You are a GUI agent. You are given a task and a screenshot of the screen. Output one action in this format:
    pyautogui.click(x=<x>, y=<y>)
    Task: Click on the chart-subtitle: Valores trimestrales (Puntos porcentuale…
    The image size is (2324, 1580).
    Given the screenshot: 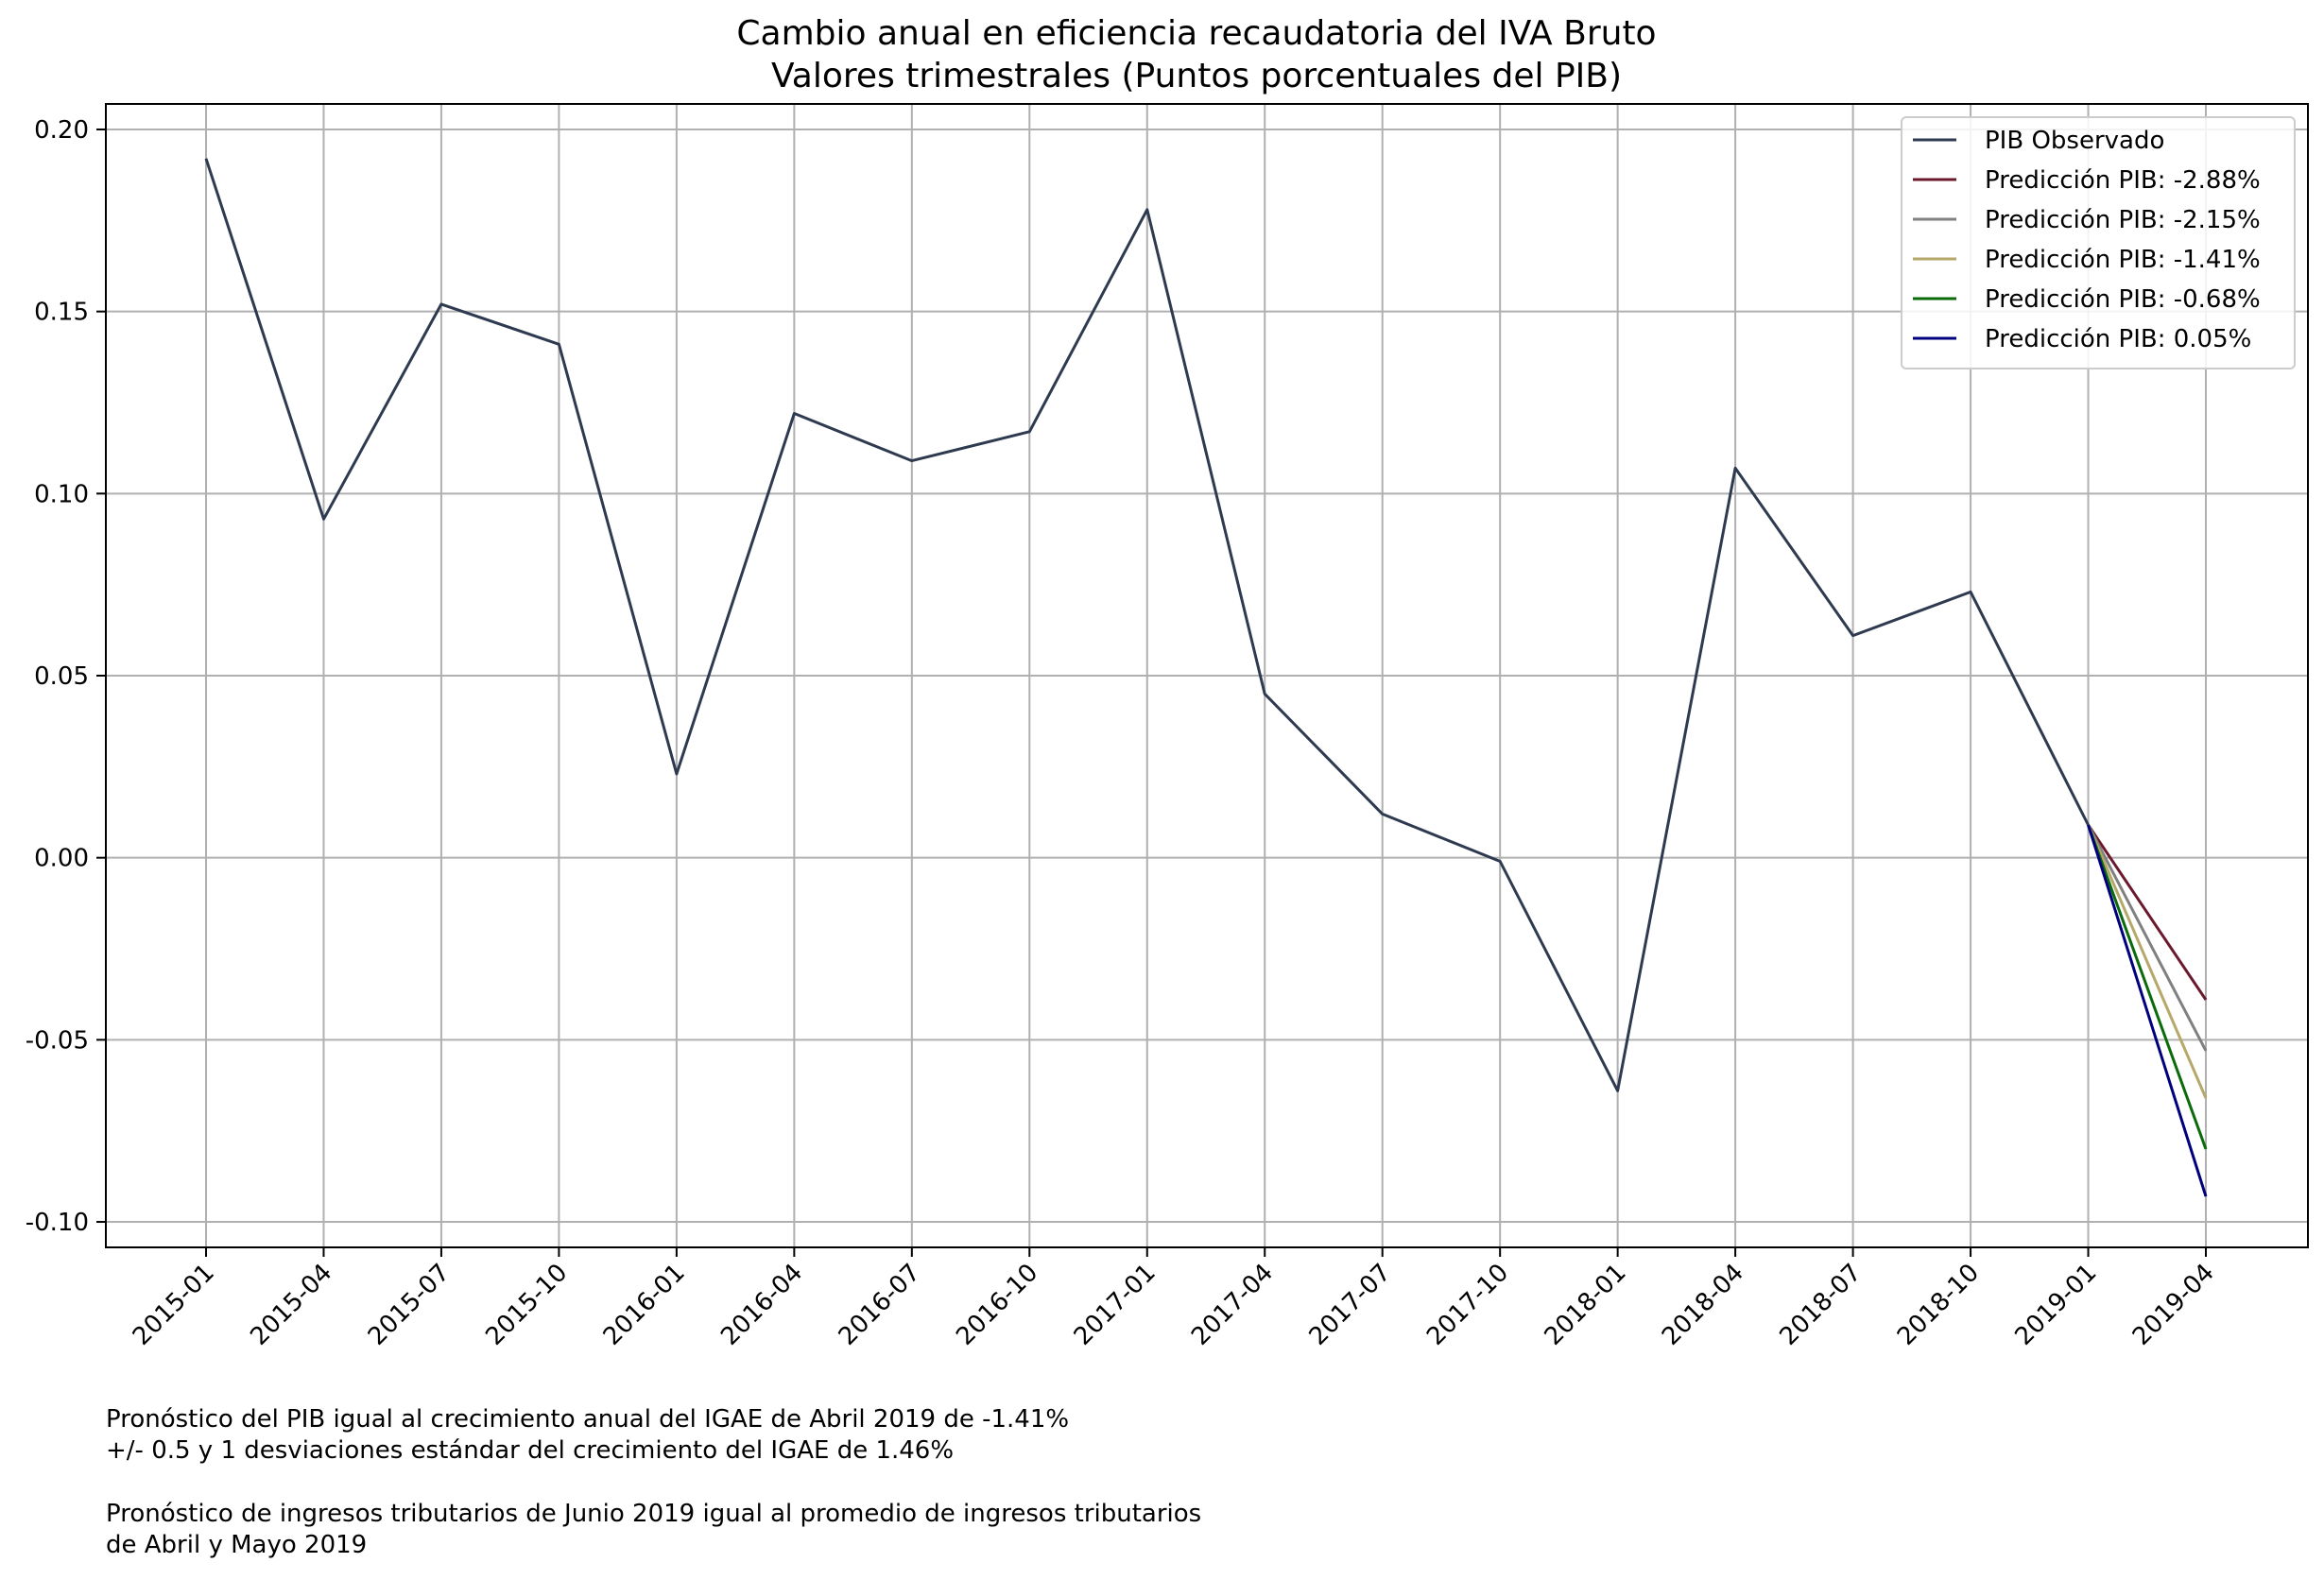 What is the action you would take?
    pyautogui.click(x=1197, y=76)
    